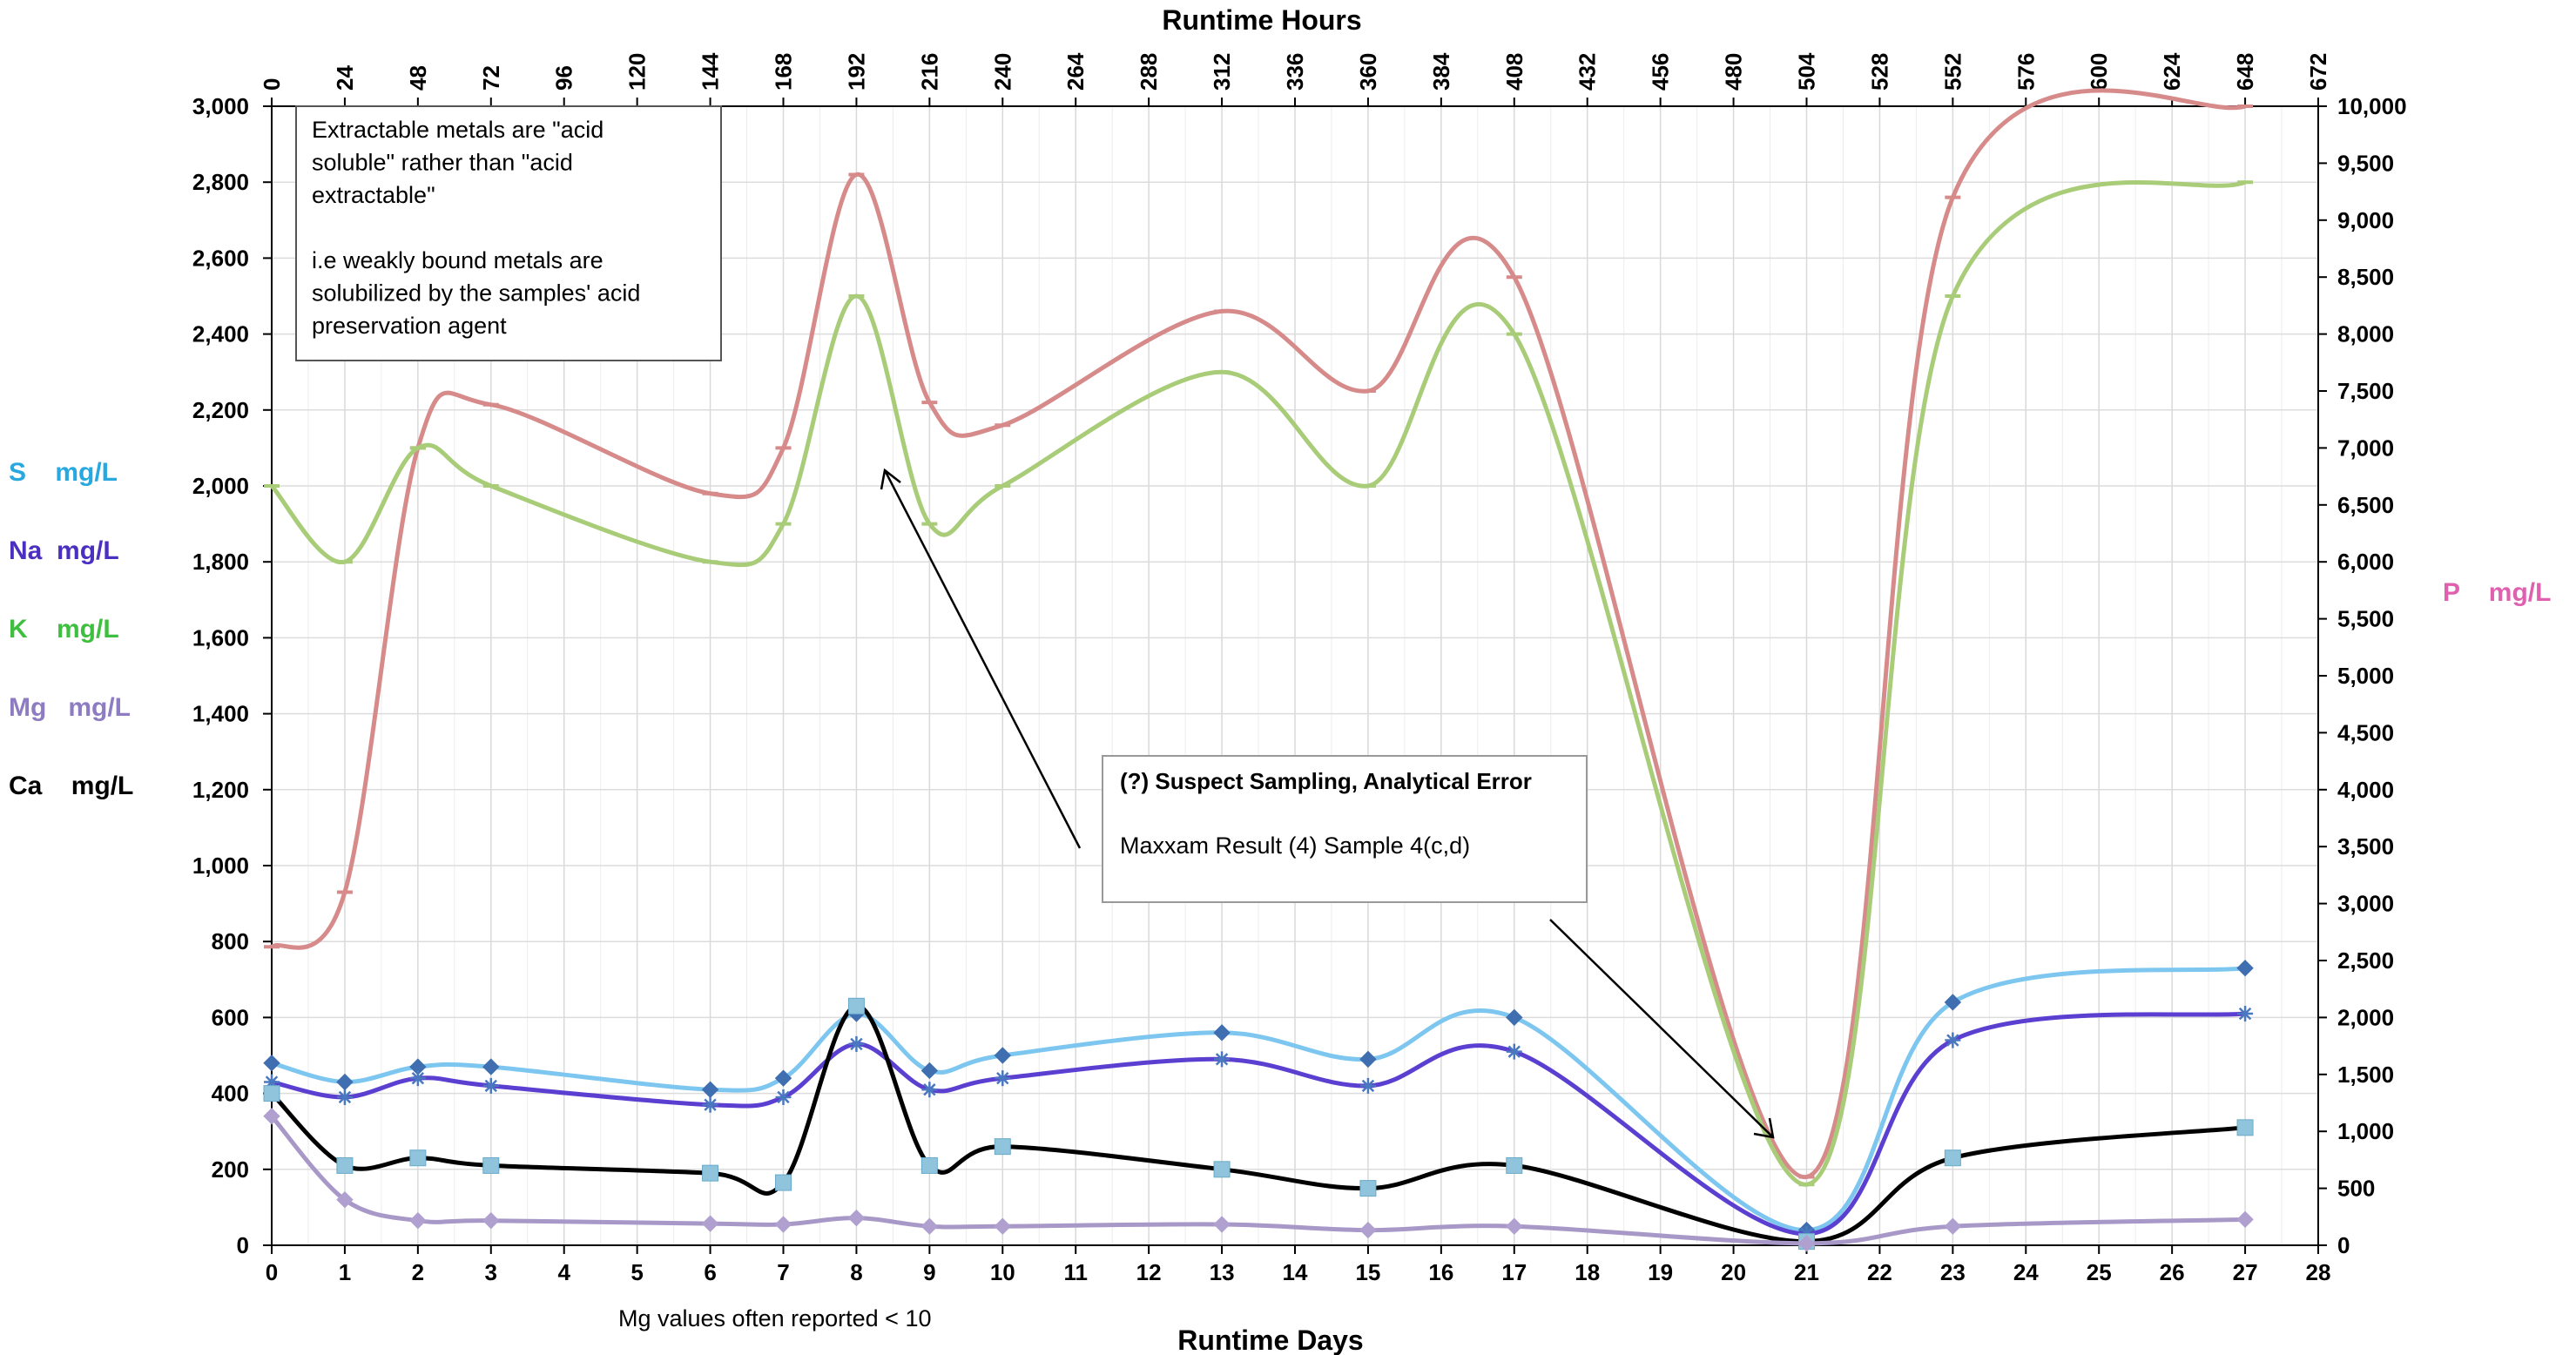  What do you see at coordinates (2365, 277) in the screenshot?
I see `y-right-tick-label-17: 8,500` at bounding box center [2365, 277].